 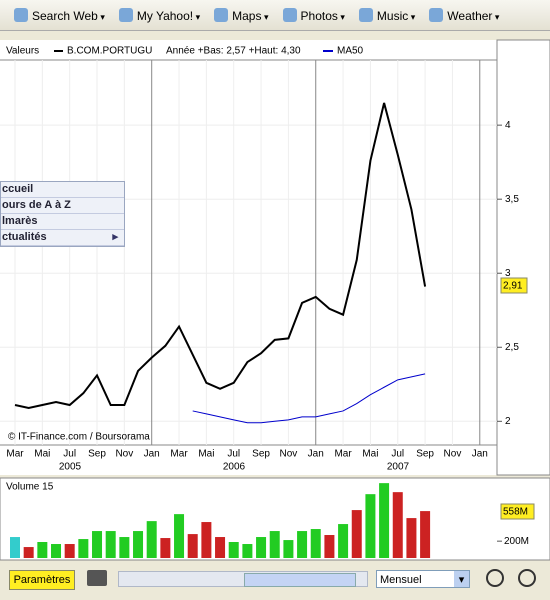 I want to click on year-label: 2007, so click(x=398, y=467).